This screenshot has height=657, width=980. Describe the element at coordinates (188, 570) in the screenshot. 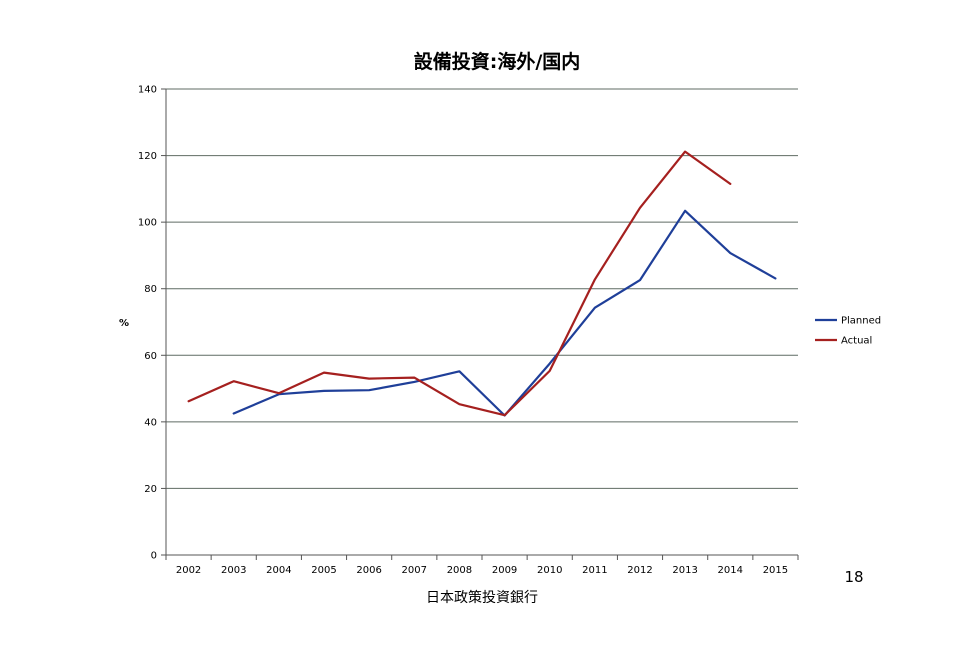

I see `x-tick-label: 2002` at that location.